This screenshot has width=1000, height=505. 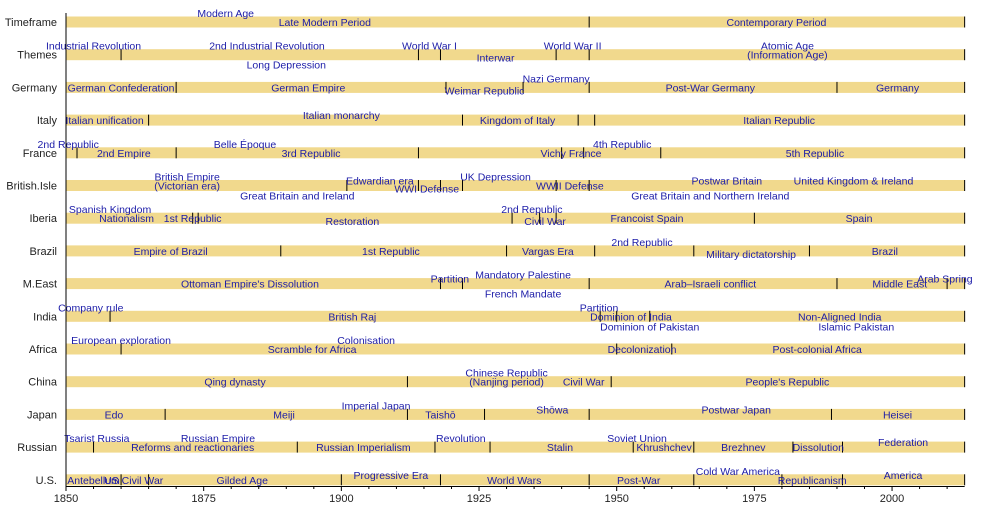 What do you see at coordinates (819, 448) in the screenshot?
I see `period-label: Dissolution` at bounding box center [819, 448].